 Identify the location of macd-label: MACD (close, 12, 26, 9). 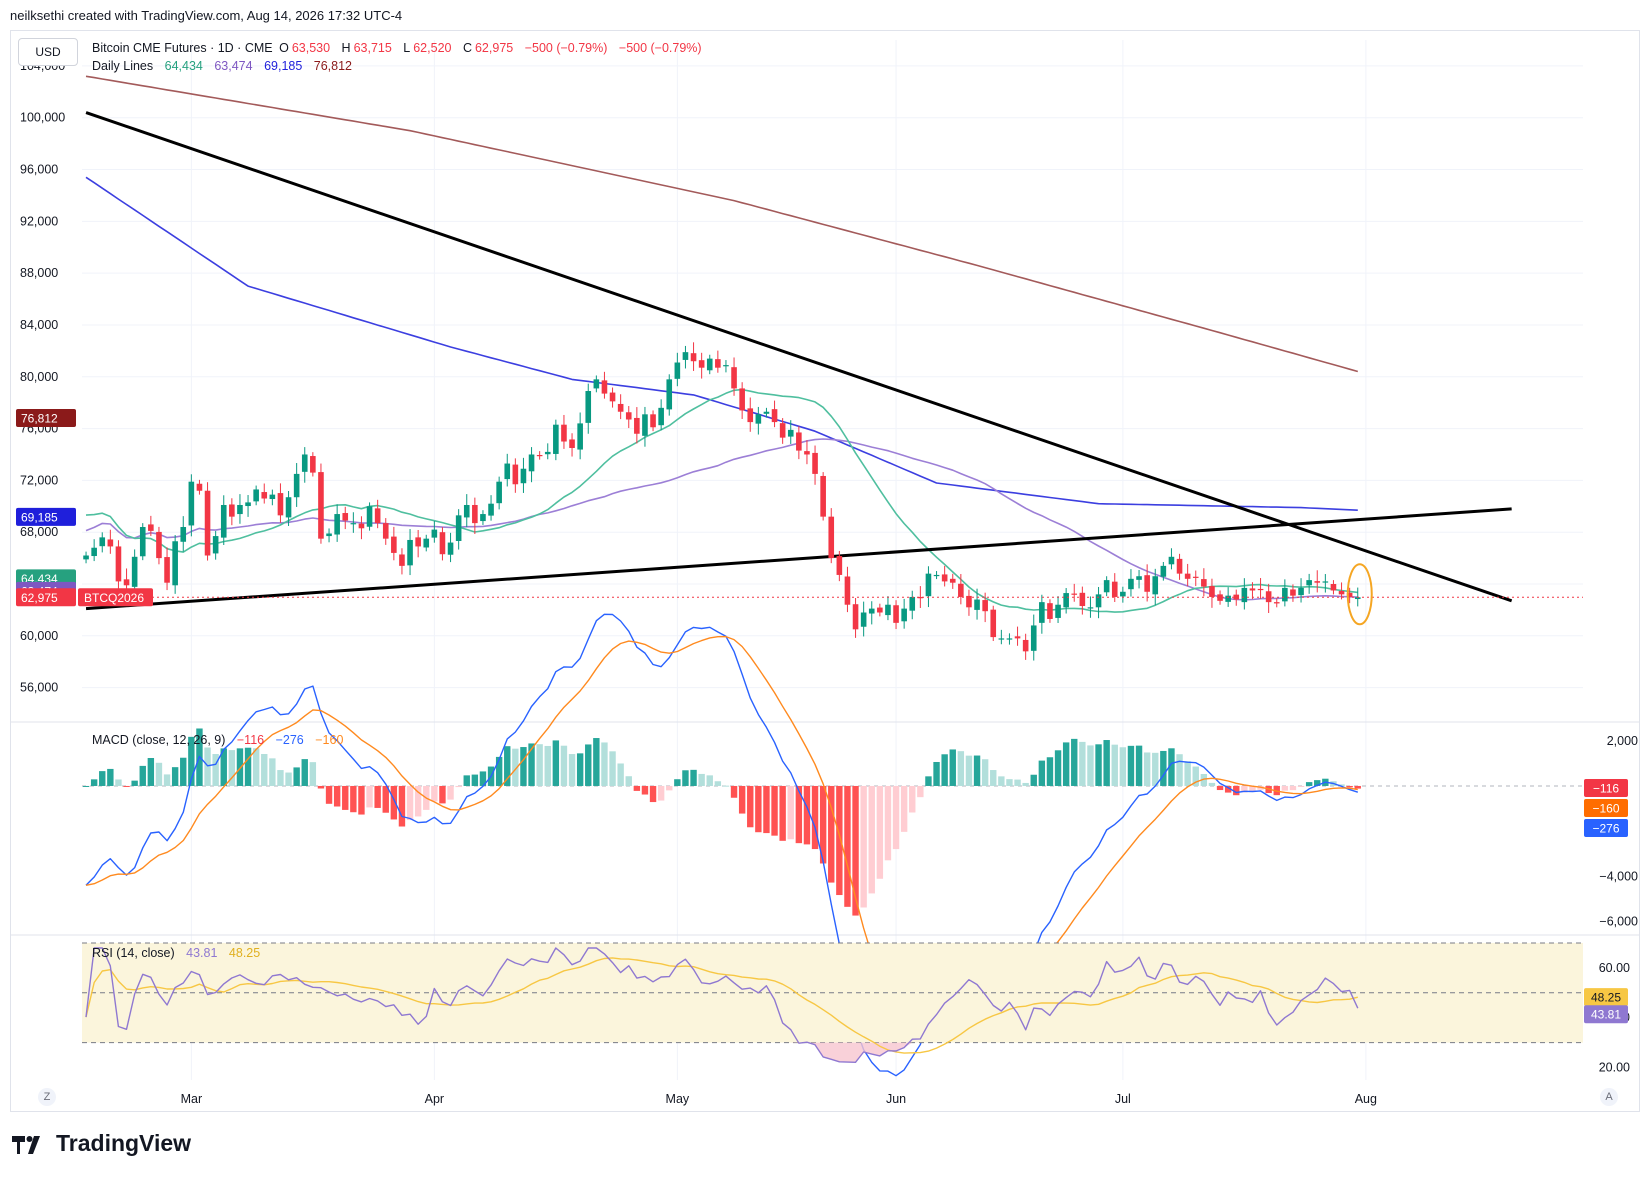
(159, 740).